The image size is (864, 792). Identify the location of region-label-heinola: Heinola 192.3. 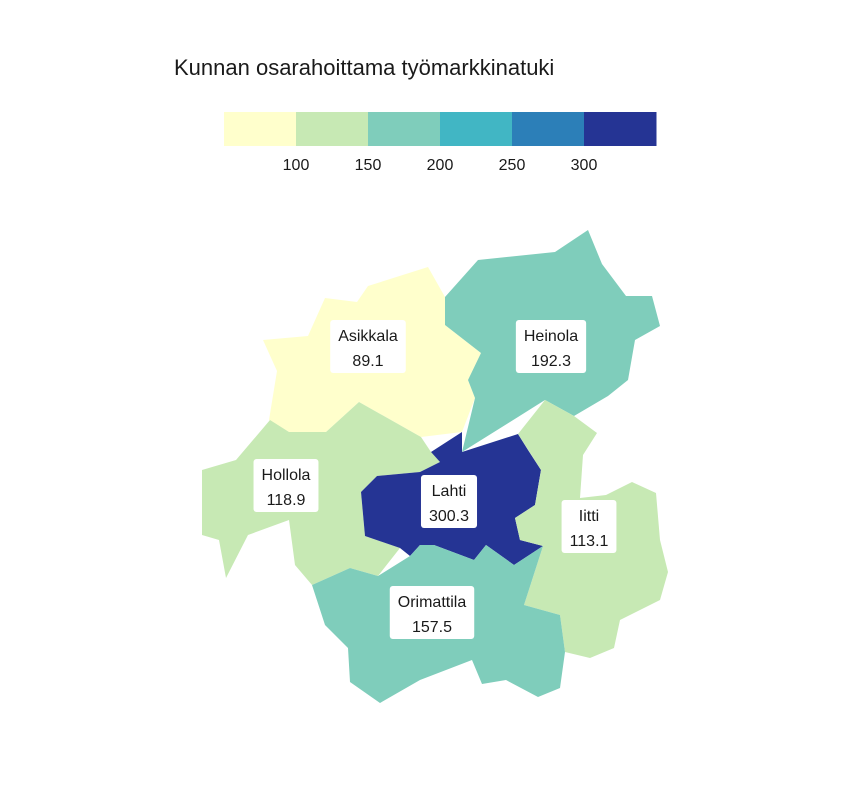
(551, 346).